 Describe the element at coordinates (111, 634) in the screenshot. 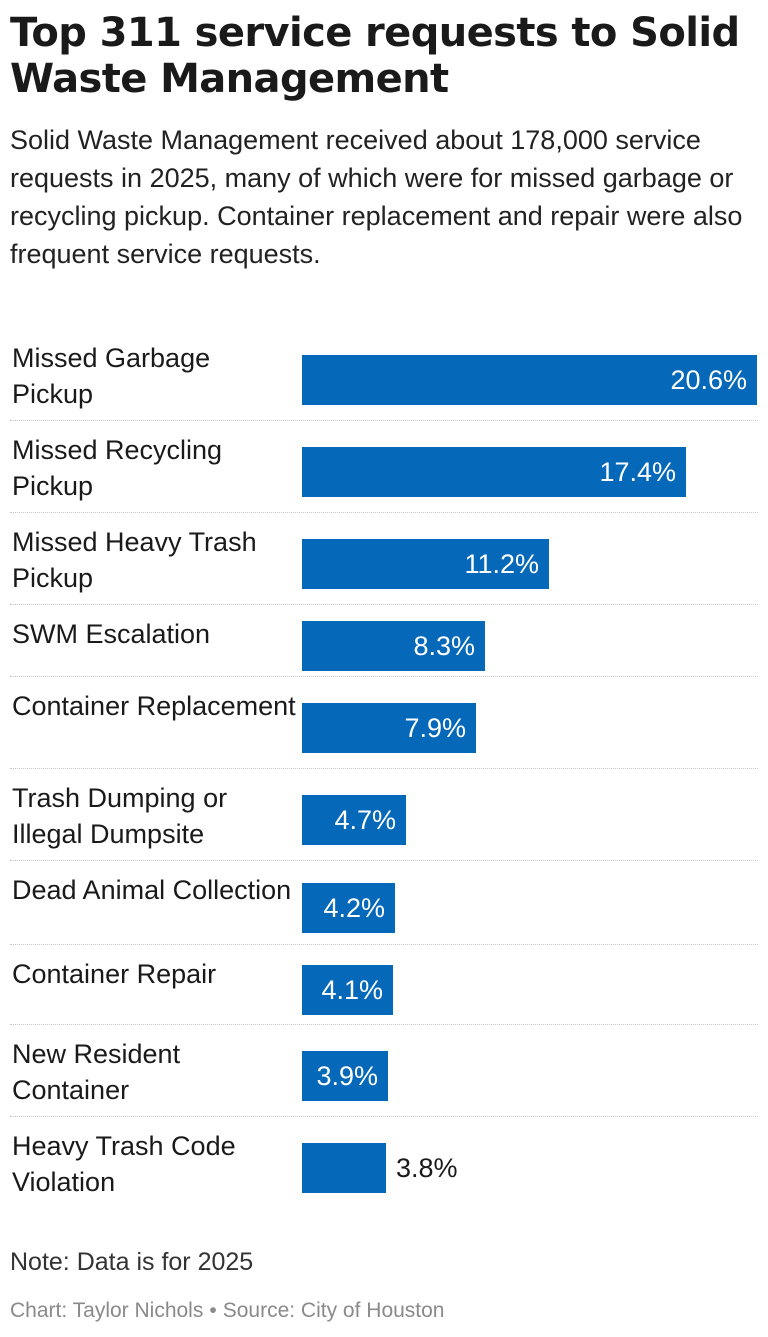

I see `category-label: SWM Escalation` at that location.